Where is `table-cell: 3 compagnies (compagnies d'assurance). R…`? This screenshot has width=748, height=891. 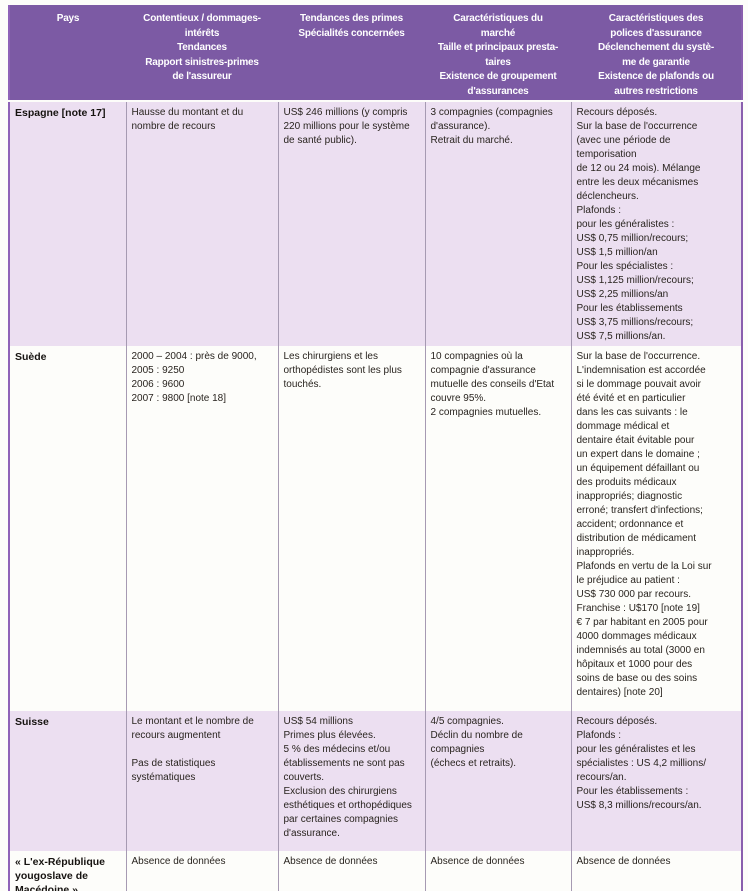 table-cell: 3 compagnies (compagnies d'assurance). R… is located at coordinates (497, 223).